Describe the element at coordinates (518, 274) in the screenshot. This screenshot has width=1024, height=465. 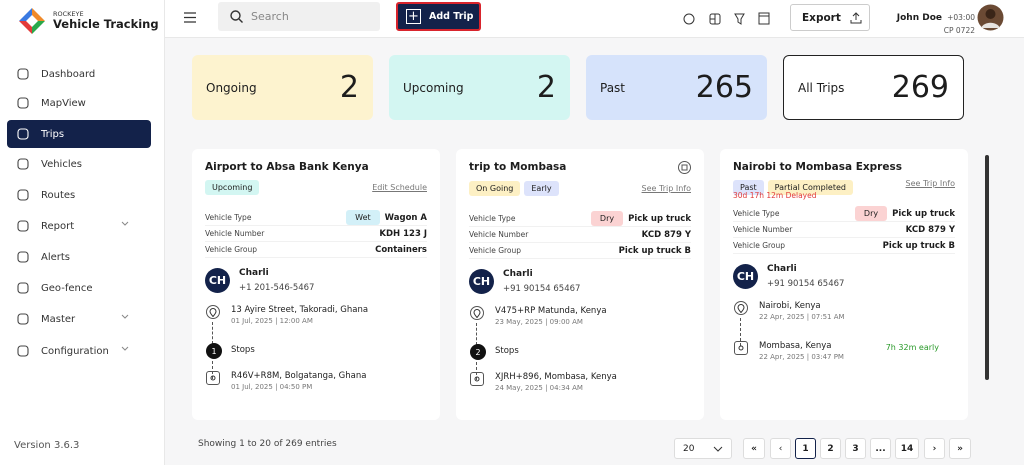
I see `driver-name: Charli` at that location.